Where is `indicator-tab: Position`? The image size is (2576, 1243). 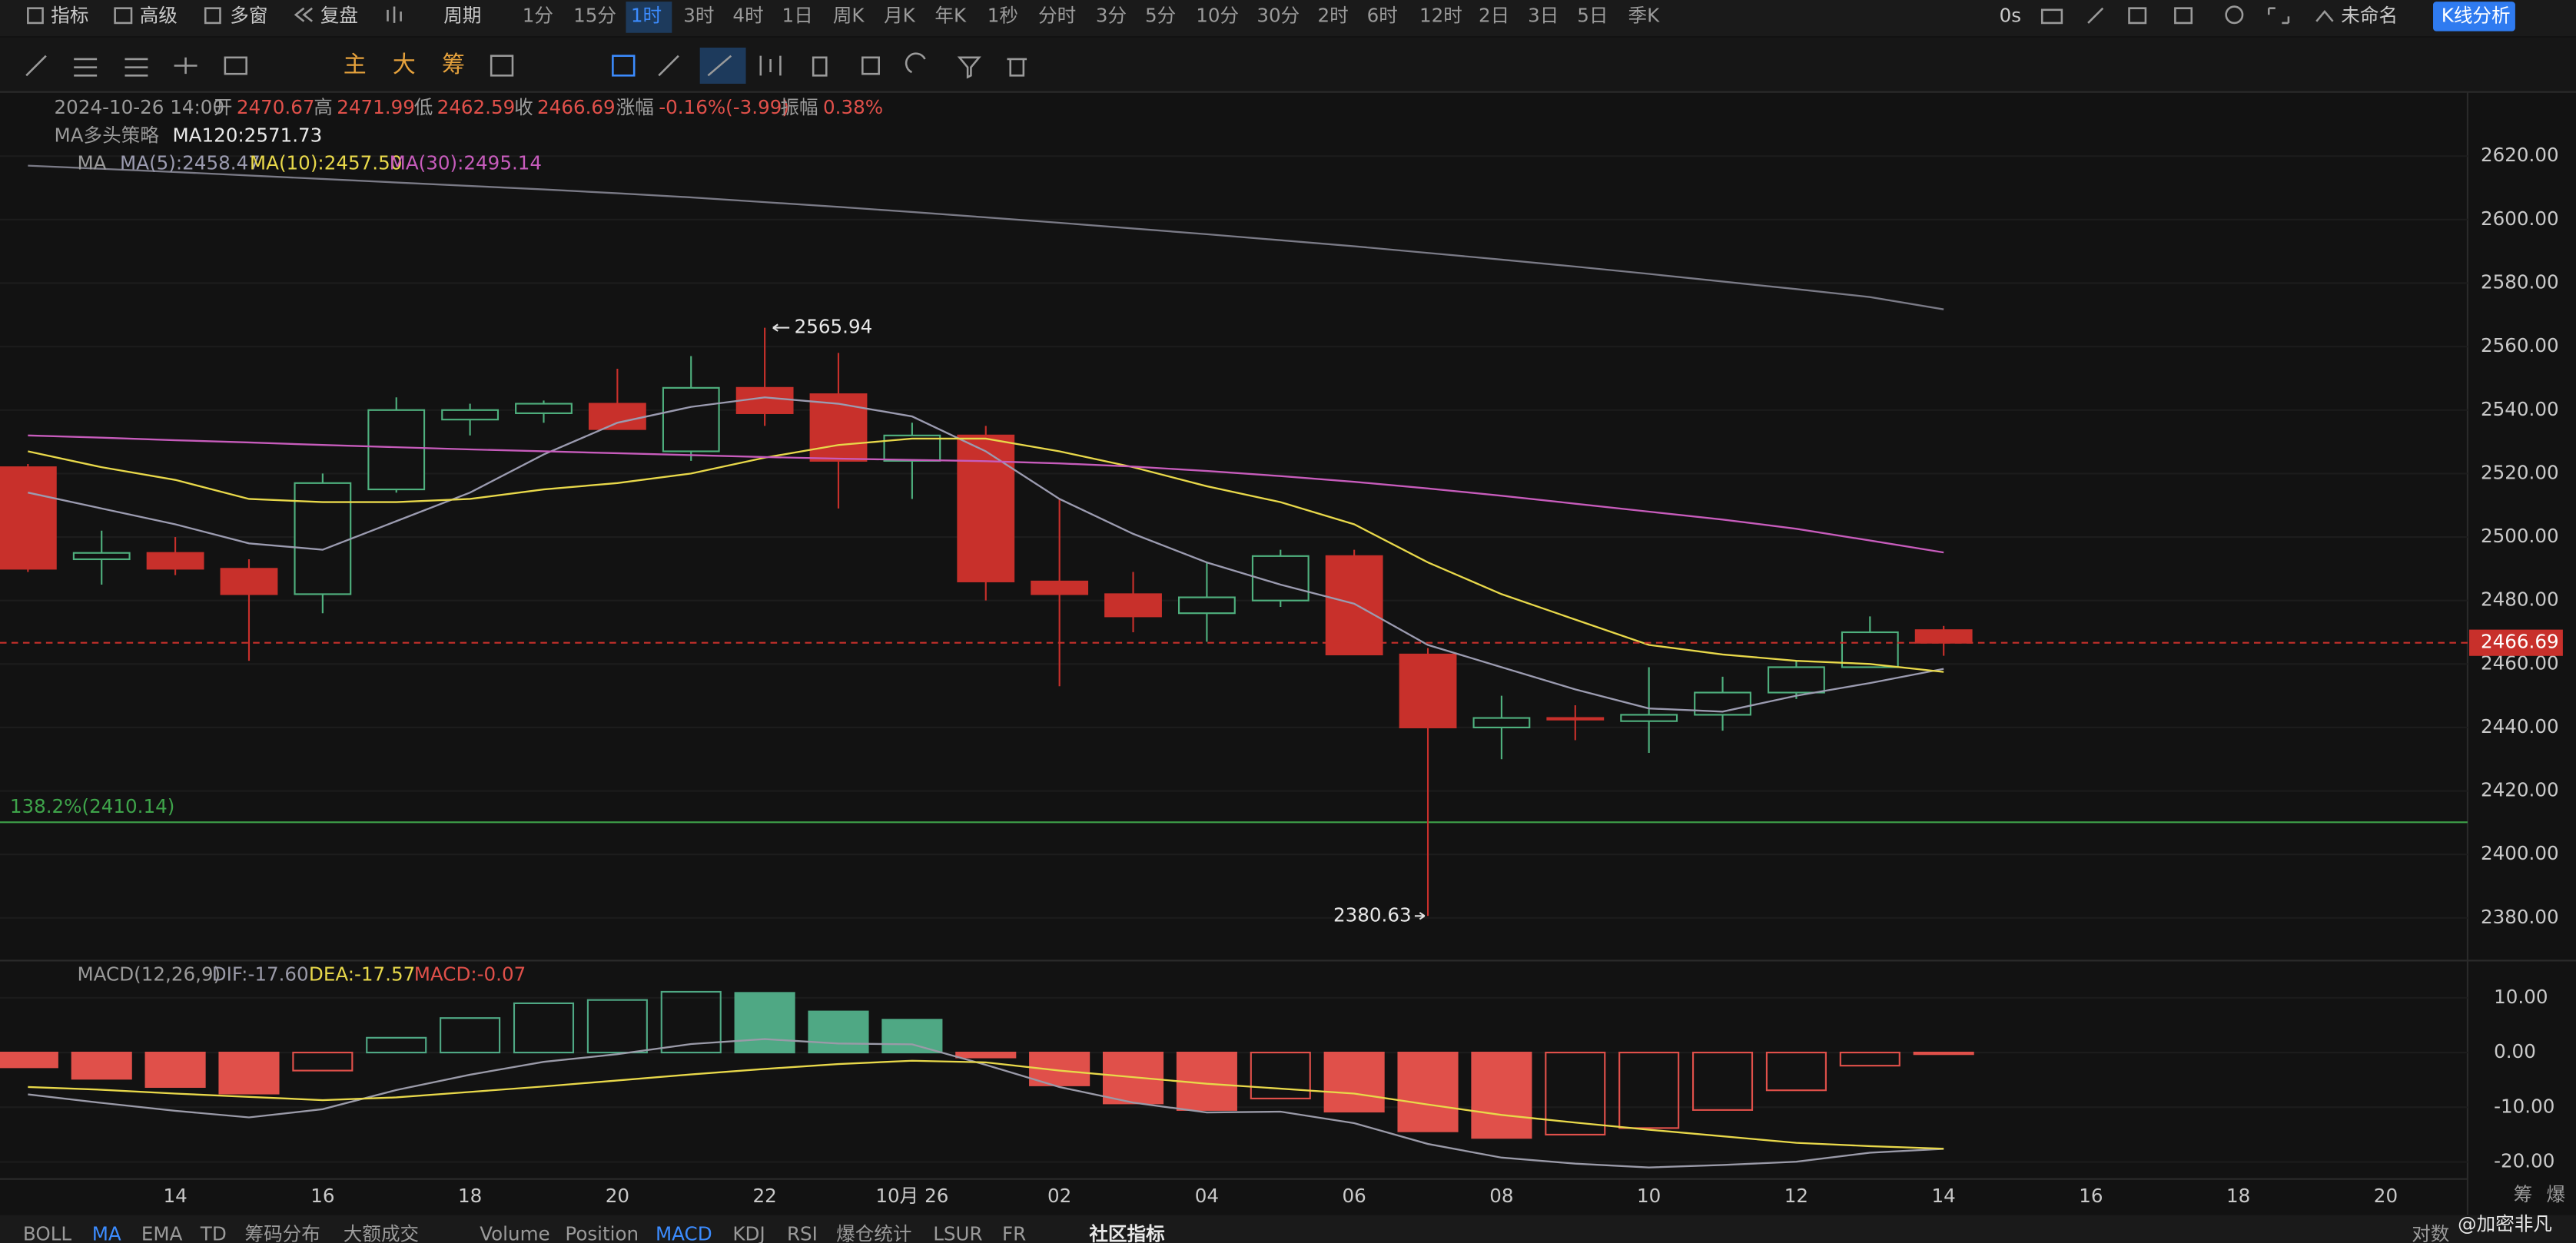
indicator-tab: Position is located at coordinates (602, 1232).